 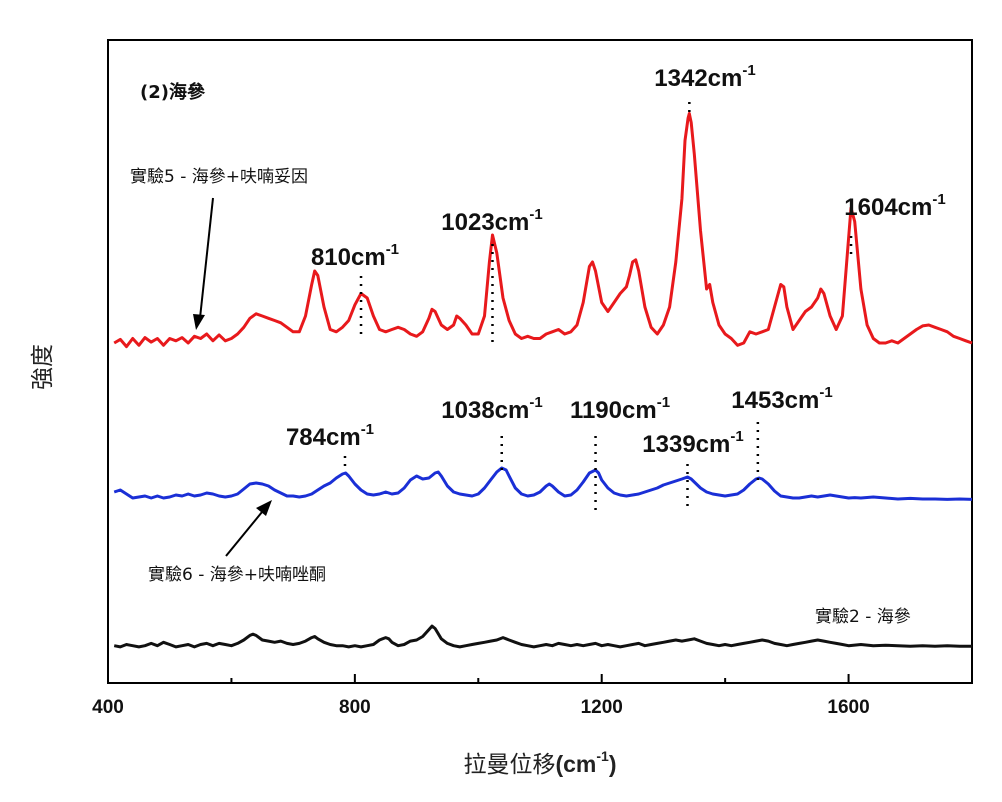 I want to click on panel-label: (2)海參, so click(x=173, y=92).